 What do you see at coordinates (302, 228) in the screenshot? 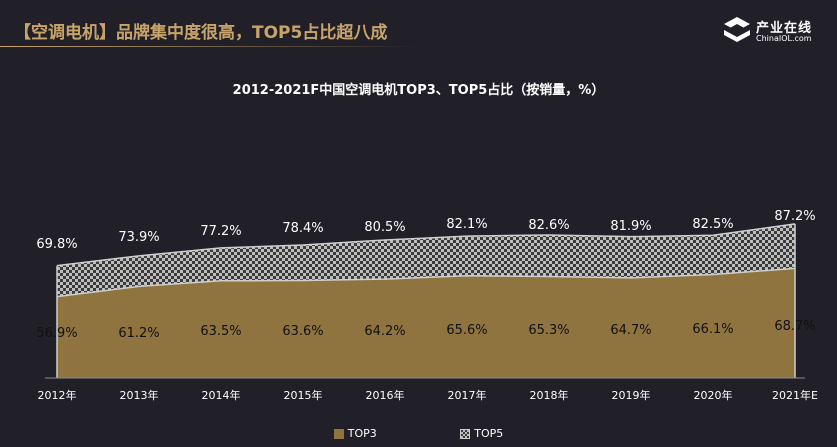
I see `data-label-top5: 78.4%` at bounding box center [302, 228].